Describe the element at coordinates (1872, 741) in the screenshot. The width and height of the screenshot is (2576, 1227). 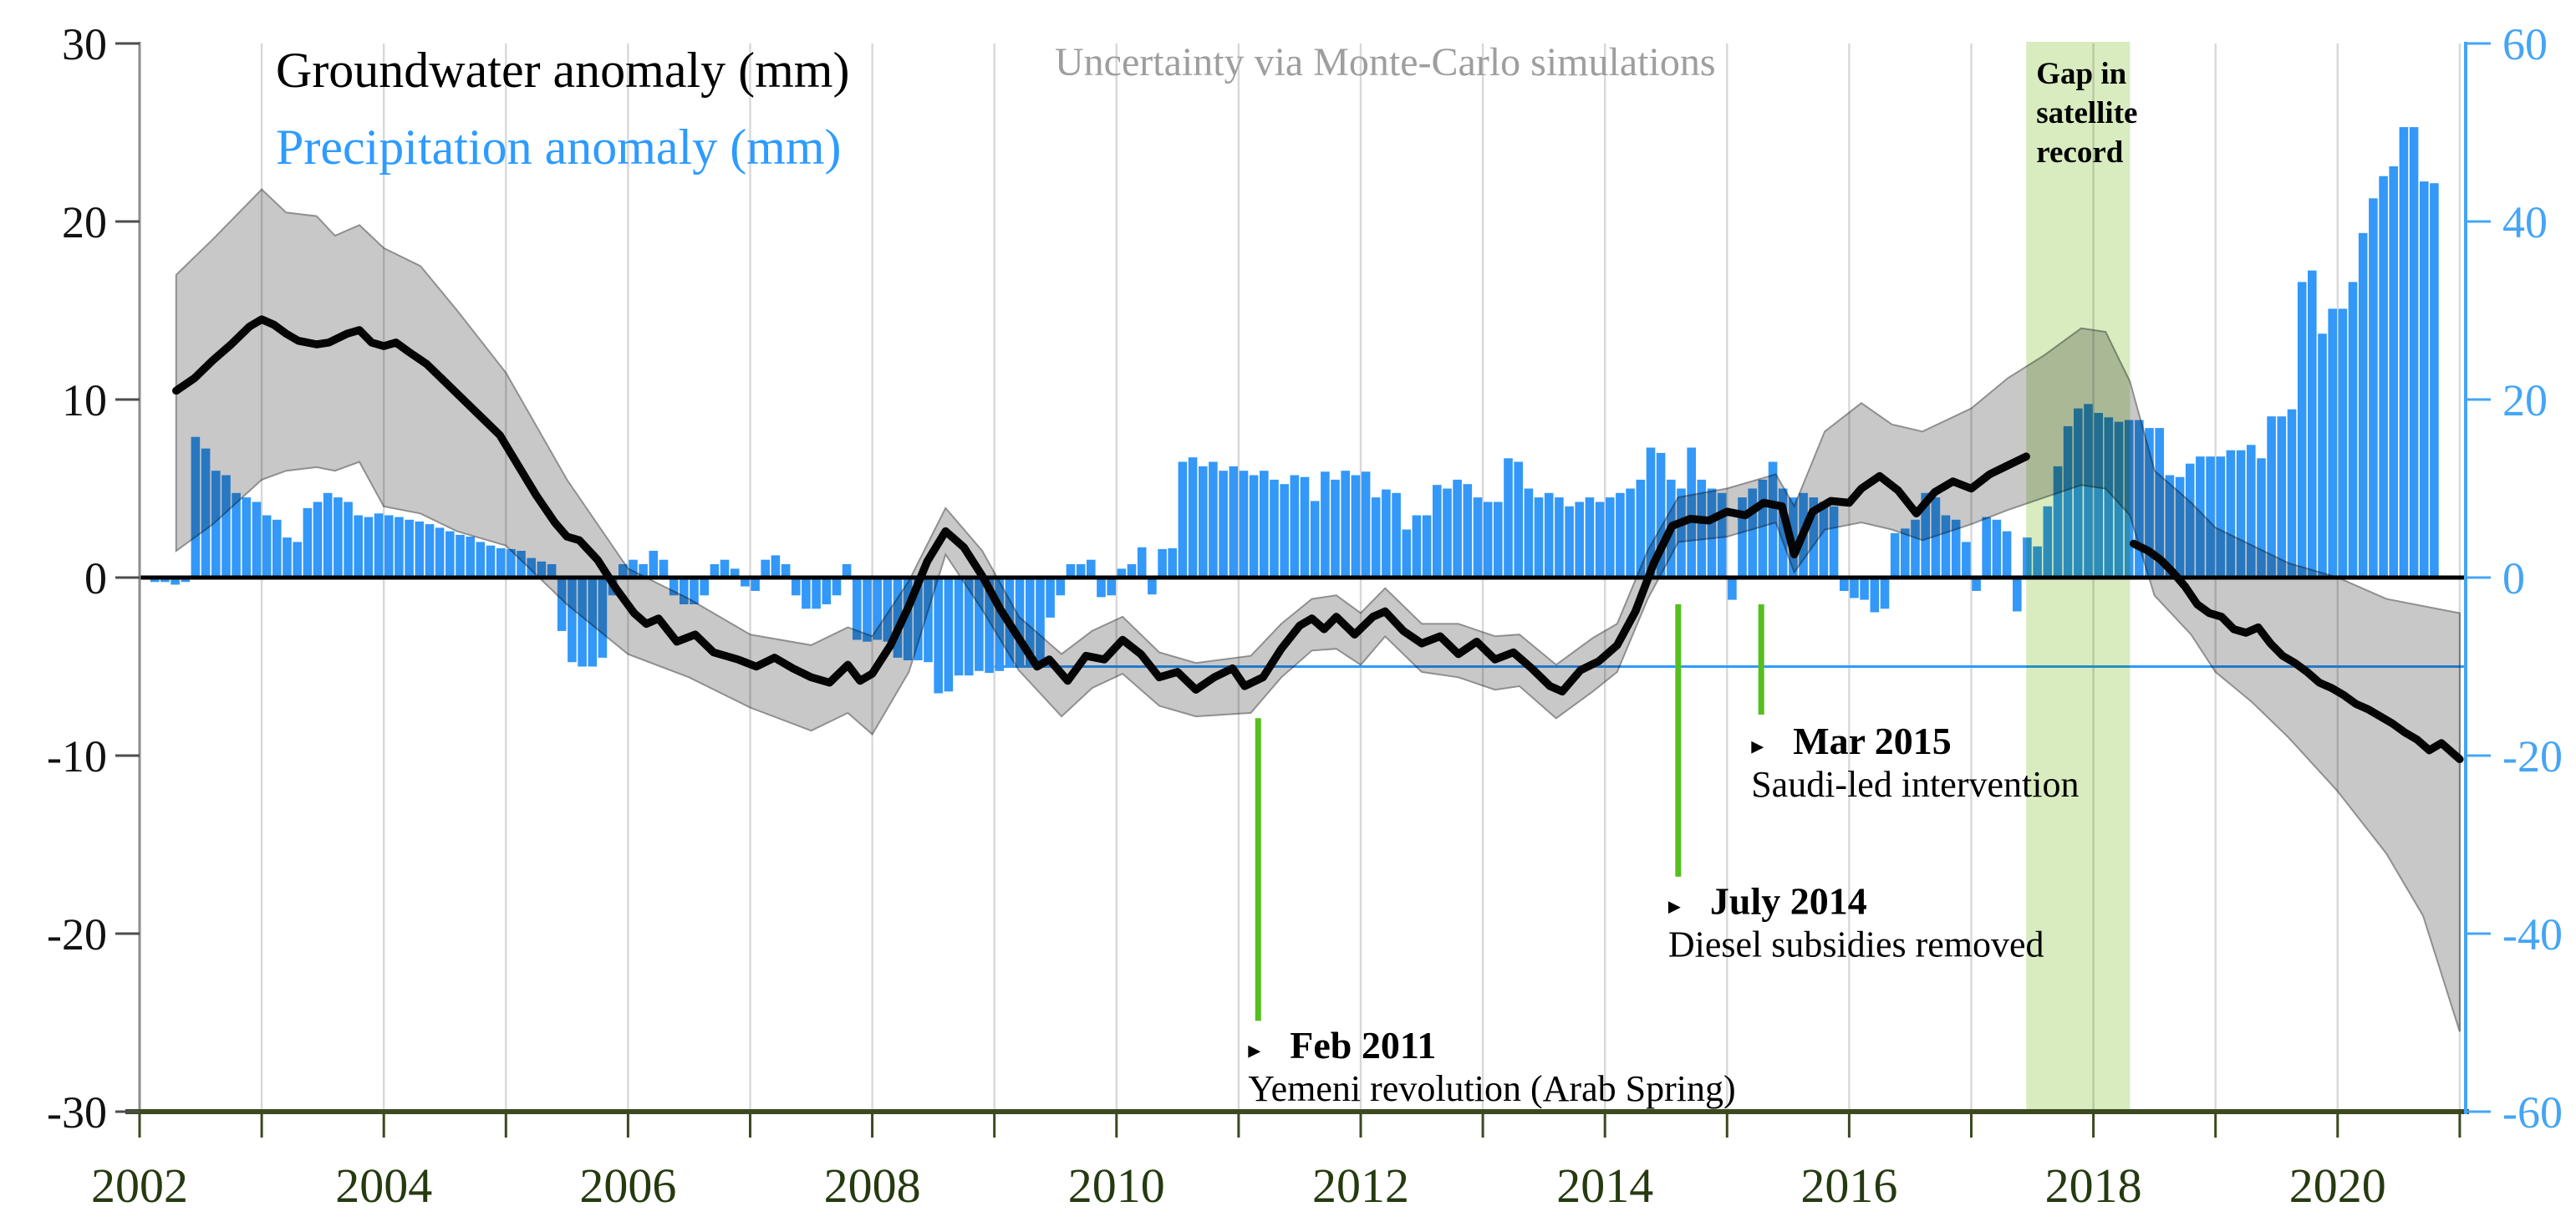
I see `event-title-mar-2015: Mar 2015` at that location.